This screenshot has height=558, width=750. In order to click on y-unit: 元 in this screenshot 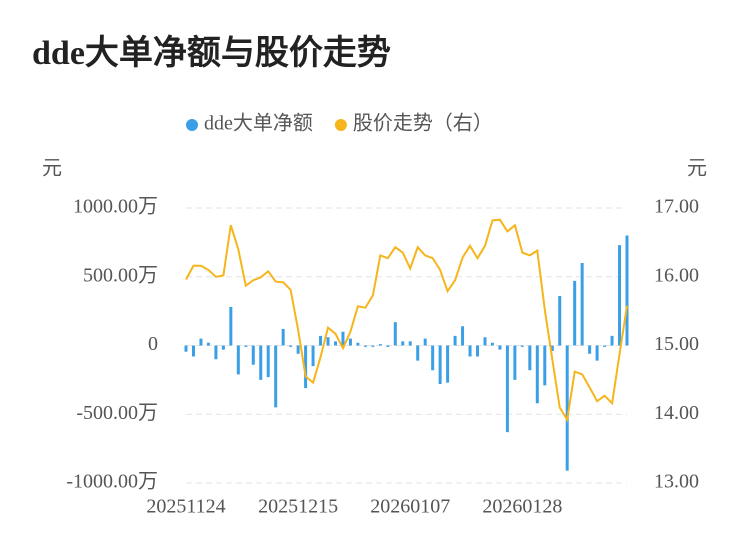, I will do `click(52, 169)`.